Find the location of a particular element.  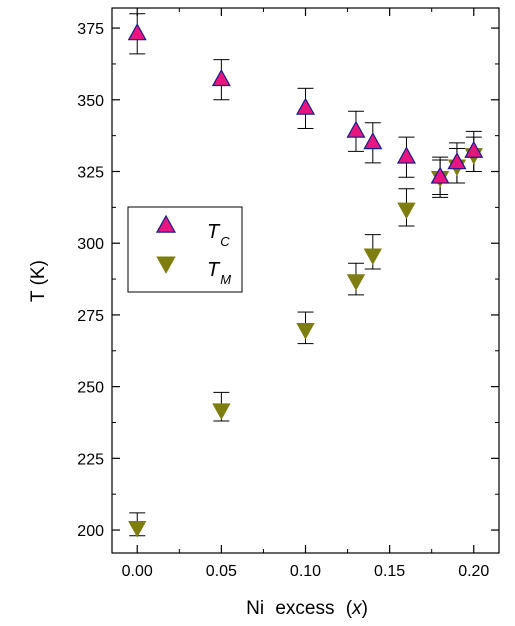

legend-label-tm: TM is located at coordinates (219, 273).